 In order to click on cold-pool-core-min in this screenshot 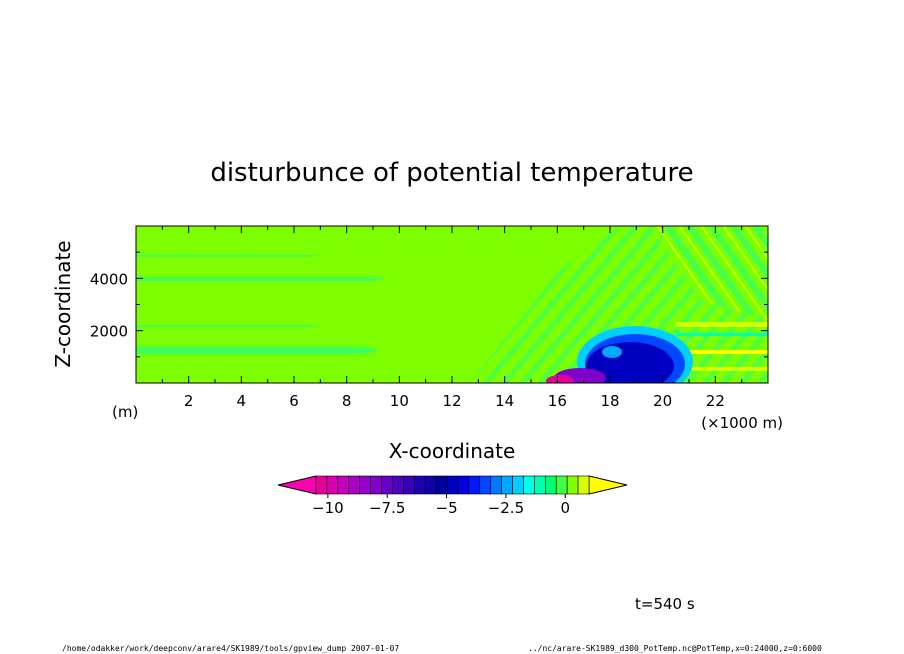, I will do `click(560, 379)`.